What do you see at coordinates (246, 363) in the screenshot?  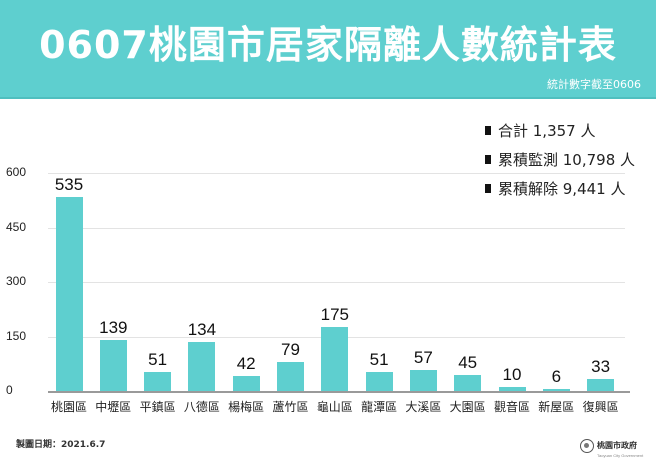 I see `bar-value-label: 42` at bounding box center [246, 363].